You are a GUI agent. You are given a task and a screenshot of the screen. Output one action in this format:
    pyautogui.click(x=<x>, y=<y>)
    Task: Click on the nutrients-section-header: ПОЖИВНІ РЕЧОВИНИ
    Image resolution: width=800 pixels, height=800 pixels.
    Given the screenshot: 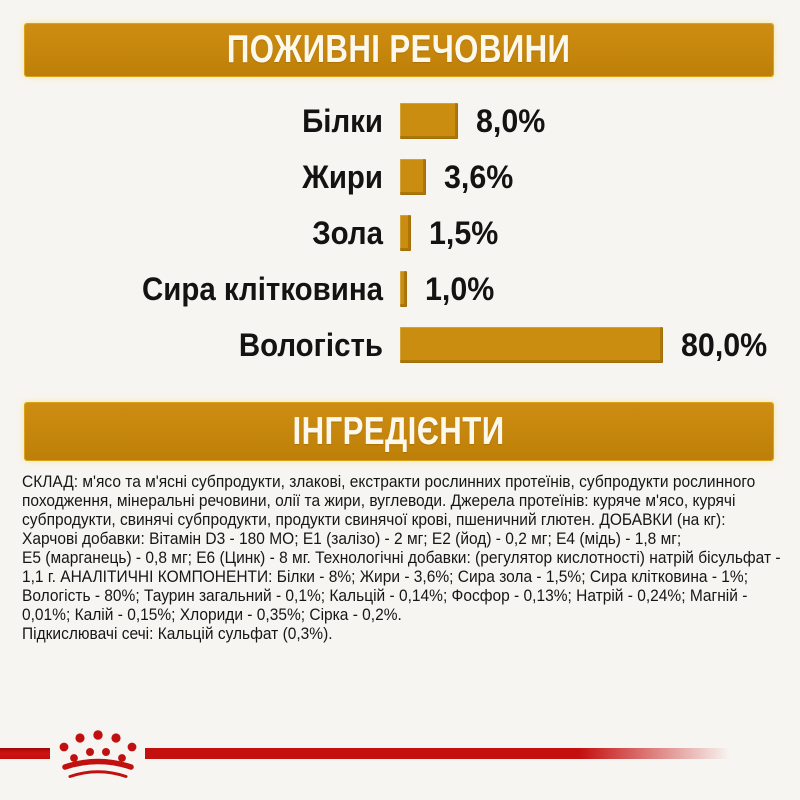 What is the action you would take?
    pyautogui.click(x=399, y=50)
    